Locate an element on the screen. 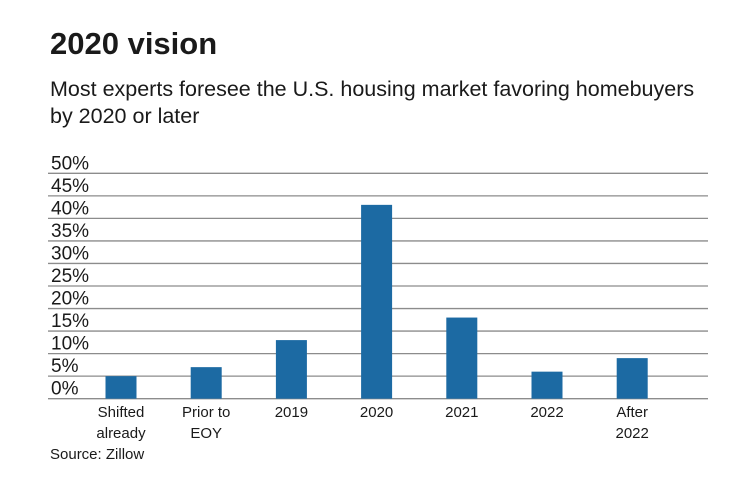 The width and height of the screenshot is (740, 482). x-category-label: Prior to is located at coordinates (206, 412).